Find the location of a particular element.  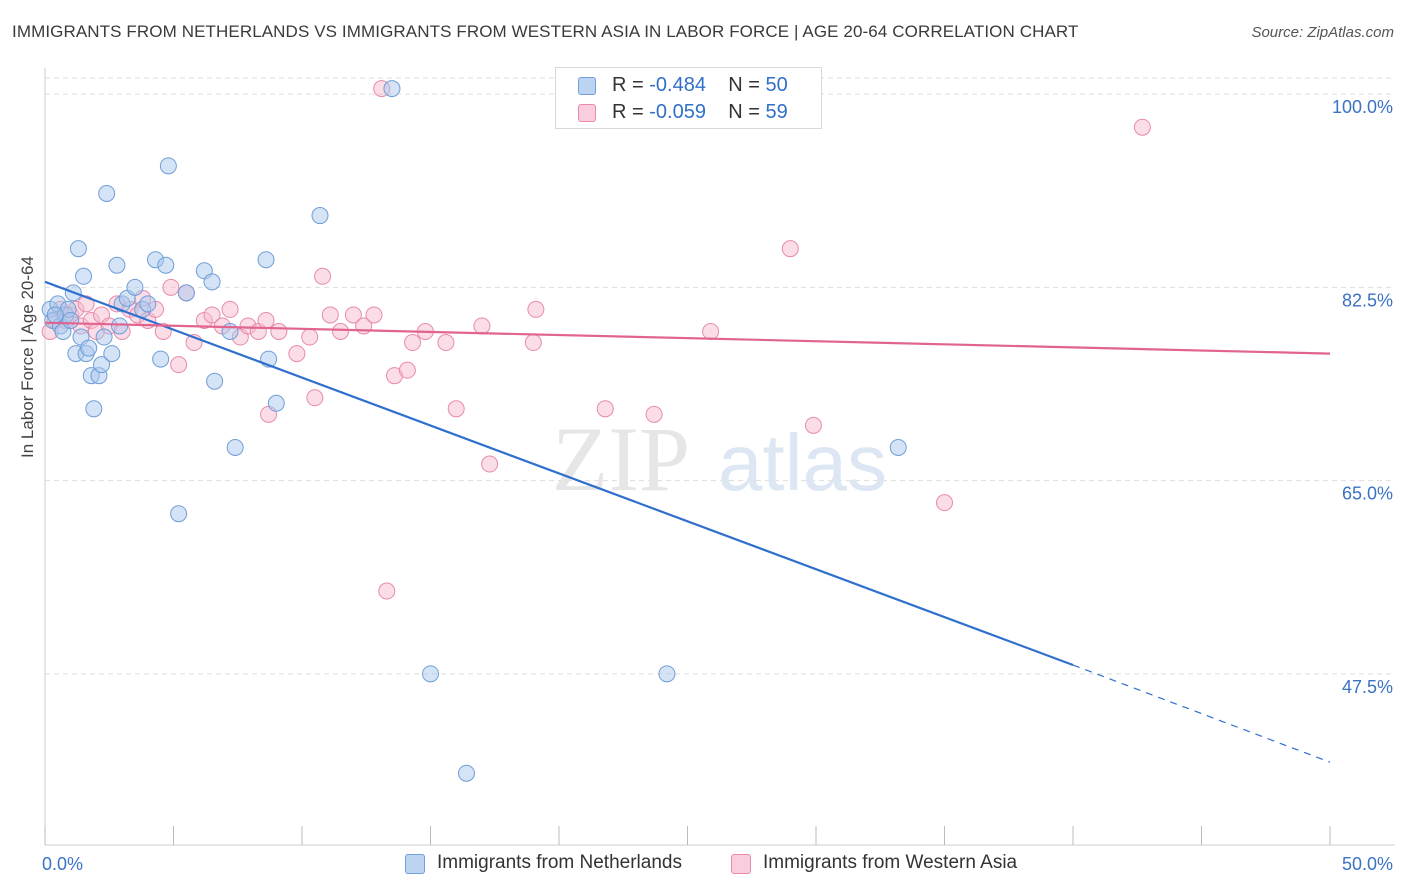

watermark: ZIP atlas is located at coordinates (719, 459).